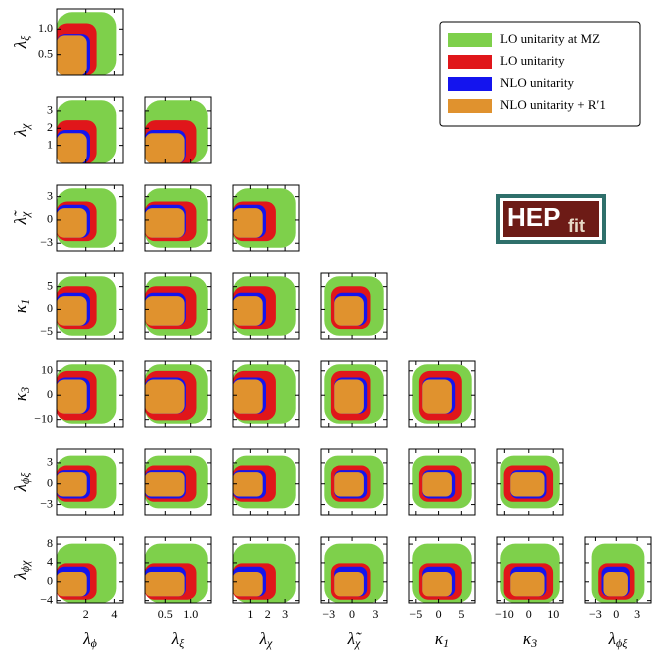 This screenshot has width=664, height=664. I want to click on legend-label: NLO unitarity, so click(537, 82).